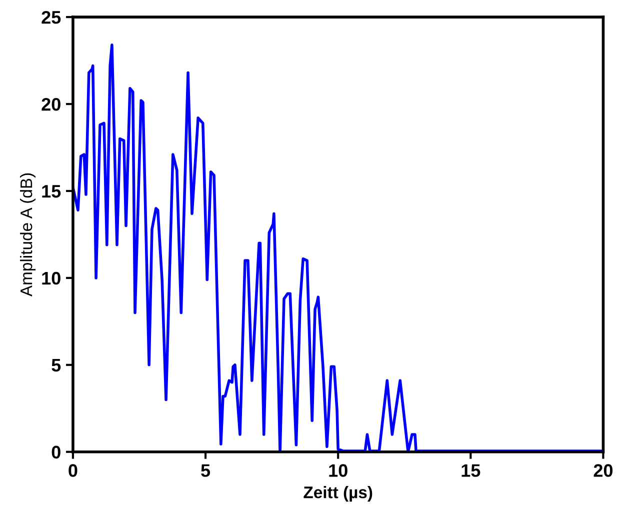 This screenshot has width=629, height=517. Describe the element at coordinates (471, 470) in the screenshot. I see `x-tick-label: 15` at that location.